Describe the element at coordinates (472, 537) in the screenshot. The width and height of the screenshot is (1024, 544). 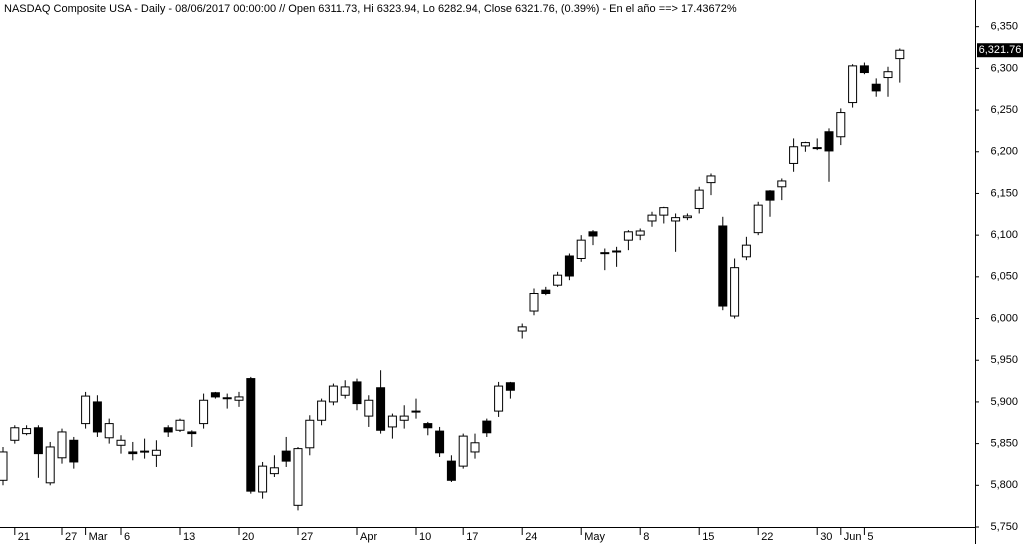
I see `x-tick-label: 17` at that location.